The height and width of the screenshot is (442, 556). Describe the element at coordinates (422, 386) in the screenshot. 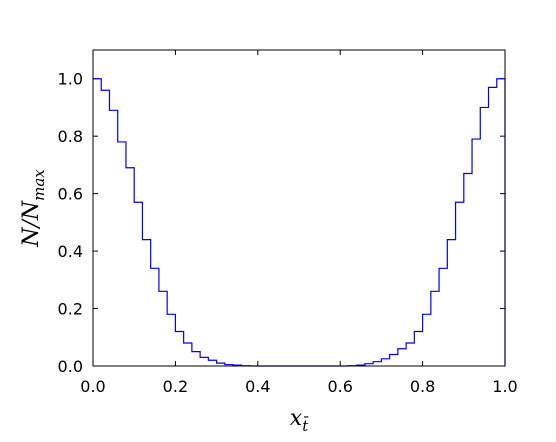

I see `x-tick-label: 0.8` at that location.